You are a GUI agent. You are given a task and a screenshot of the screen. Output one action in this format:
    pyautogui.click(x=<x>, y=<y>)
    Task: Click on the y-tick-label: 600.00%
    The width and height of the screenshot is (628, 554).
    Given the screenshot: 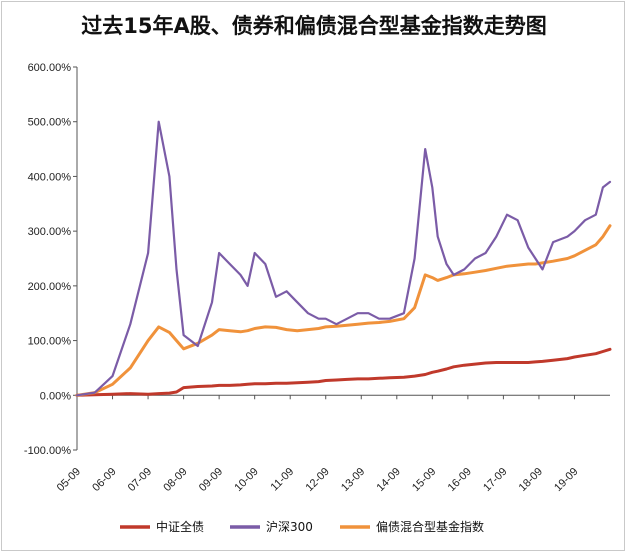 What is the action you would take?
    pyautogui.click(x=50, y=68)
    